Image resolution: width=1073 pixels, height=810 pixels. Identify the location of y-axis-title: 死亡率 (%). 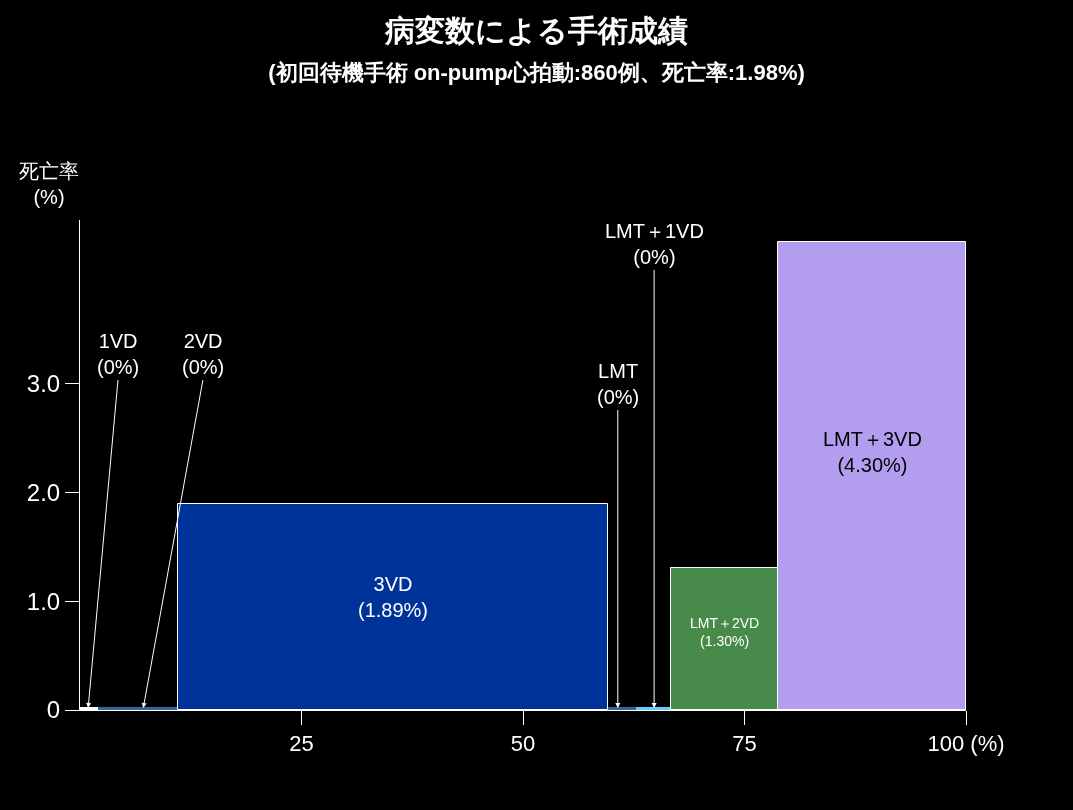
(49, 184).